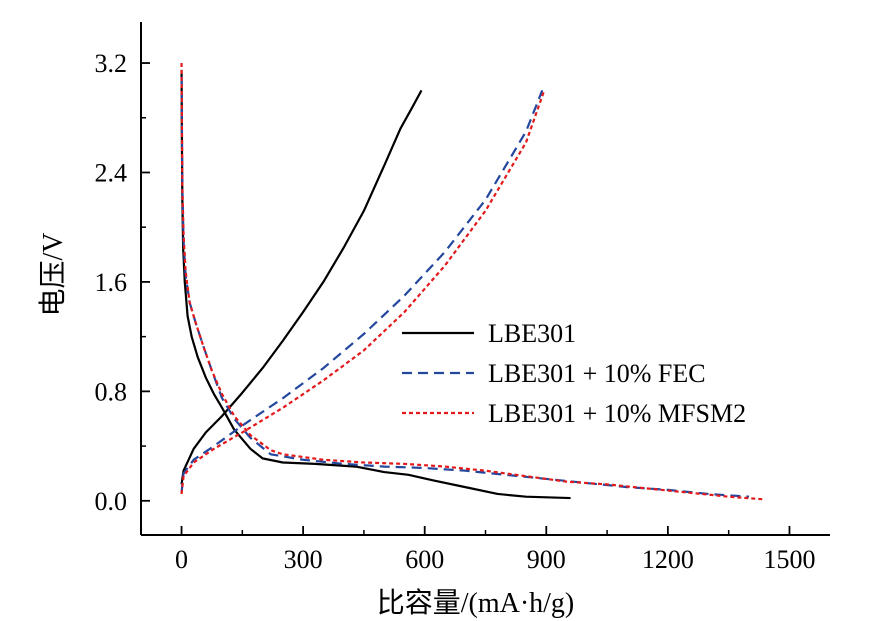  Describe the element at coordinates (668, 559) in the screenshot. I see `x-tick-label: 1200` at that location.